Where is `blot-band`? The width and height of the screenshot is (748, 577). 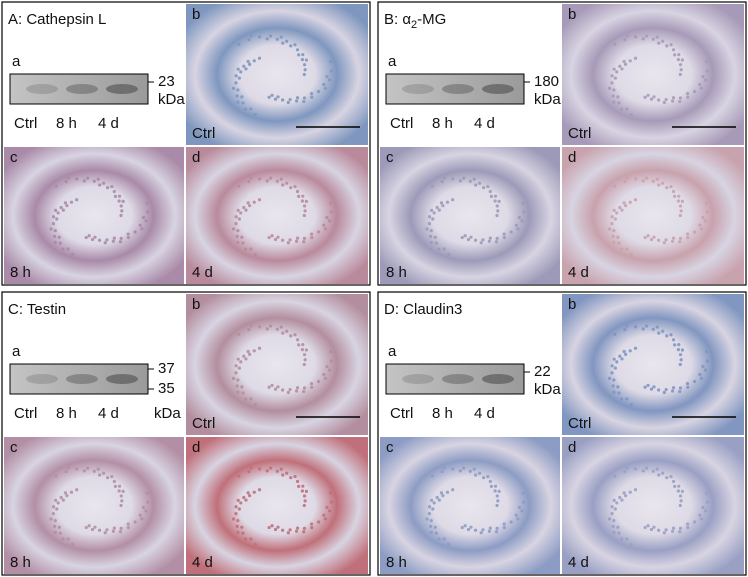 blot-band is located at coordinates (42, 379).